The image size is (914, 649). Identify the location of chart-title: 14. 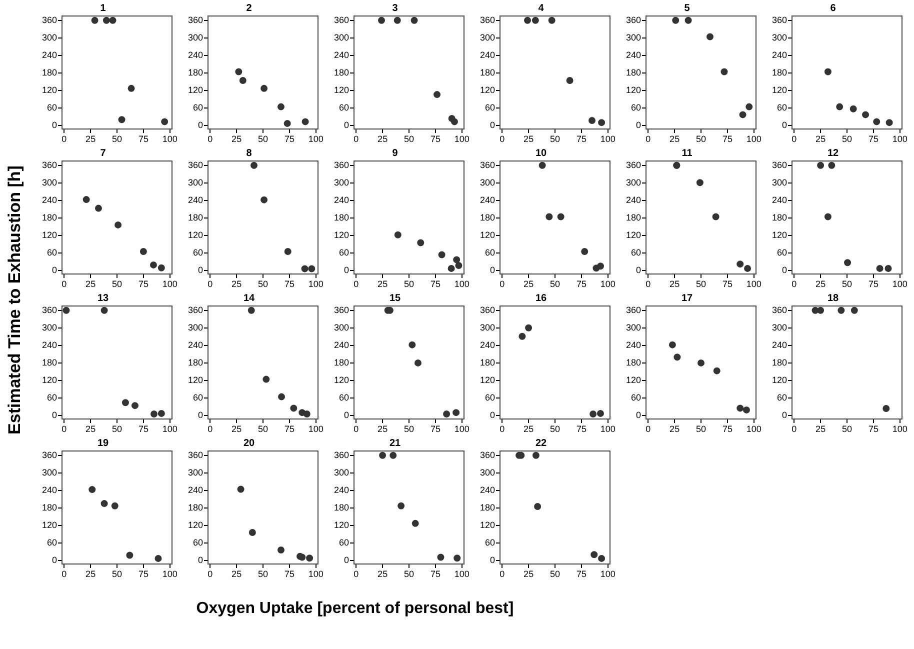
(249, 298).